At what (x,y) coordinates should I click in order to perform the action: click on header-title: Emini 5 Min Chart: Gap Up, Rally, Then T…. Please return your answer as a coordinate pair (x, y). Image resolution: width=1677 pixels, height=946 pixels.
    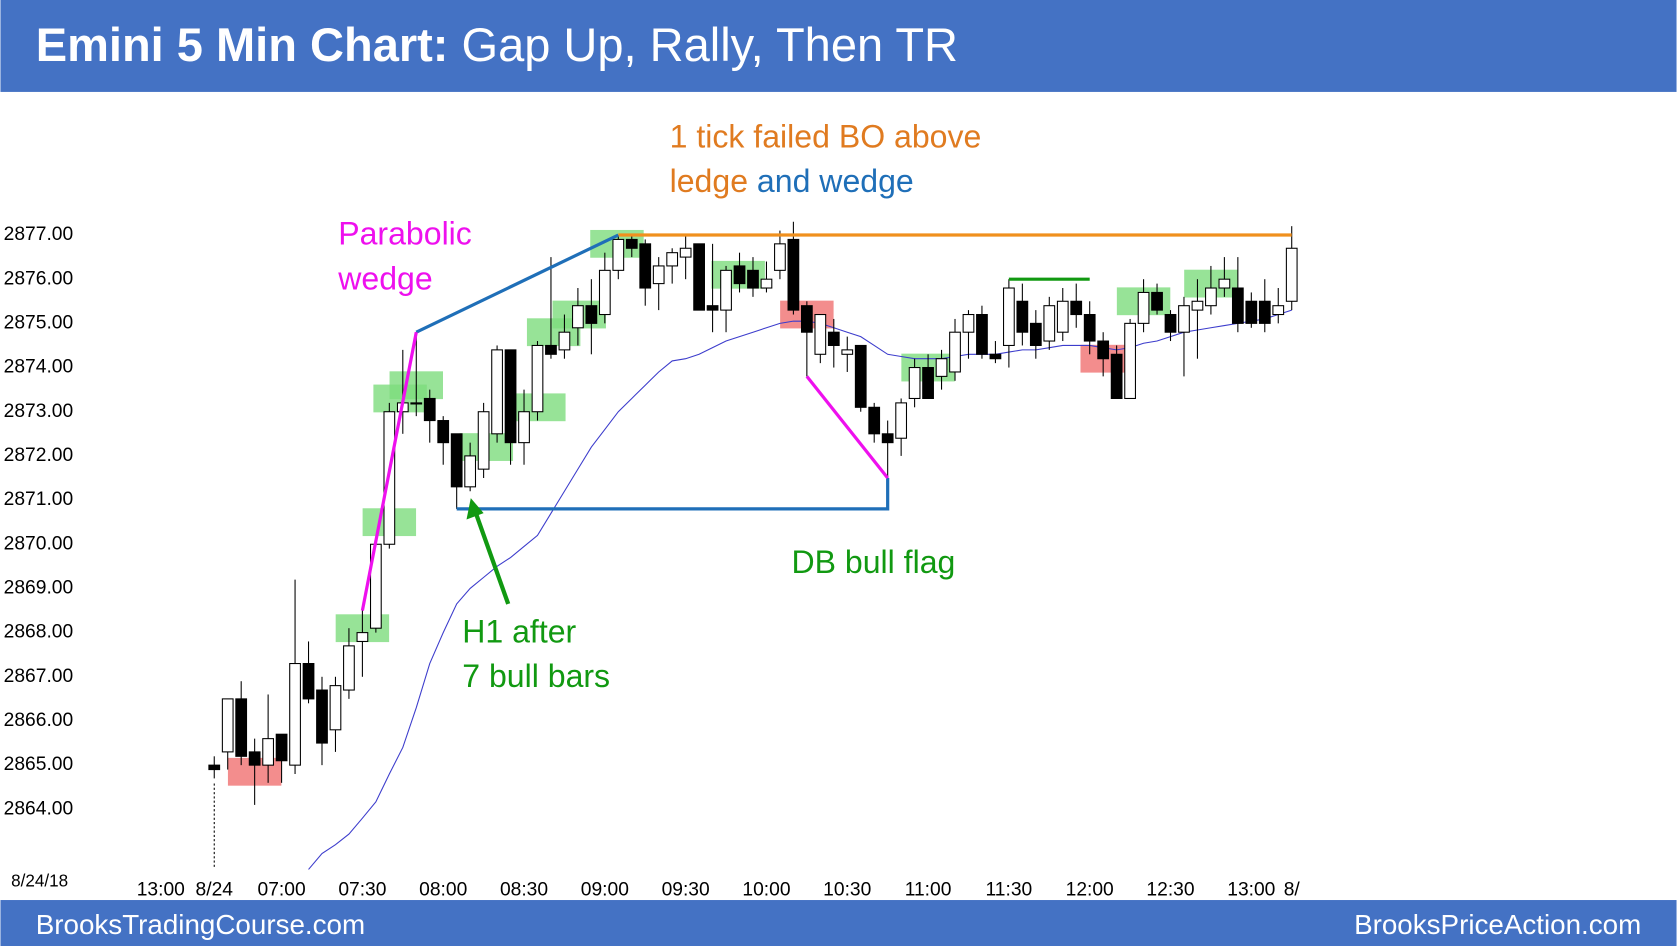
    Looking at the image, I should click on (497, 45).